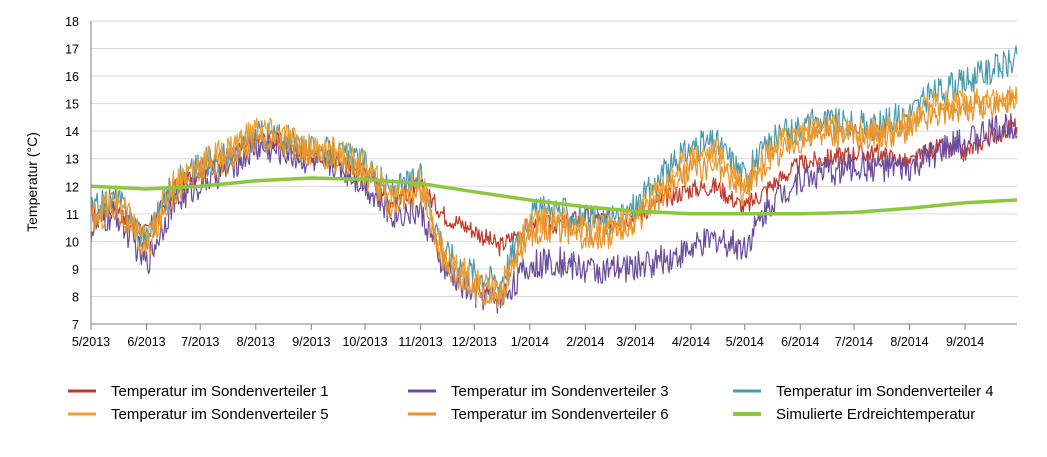 Image resolution: width=1047 pixels, height=457 pixels. What do you see at coordinates (311, 342) in the screenshot?
I see `x-tick-label: 9/2013` at bounding box center [311, 342].